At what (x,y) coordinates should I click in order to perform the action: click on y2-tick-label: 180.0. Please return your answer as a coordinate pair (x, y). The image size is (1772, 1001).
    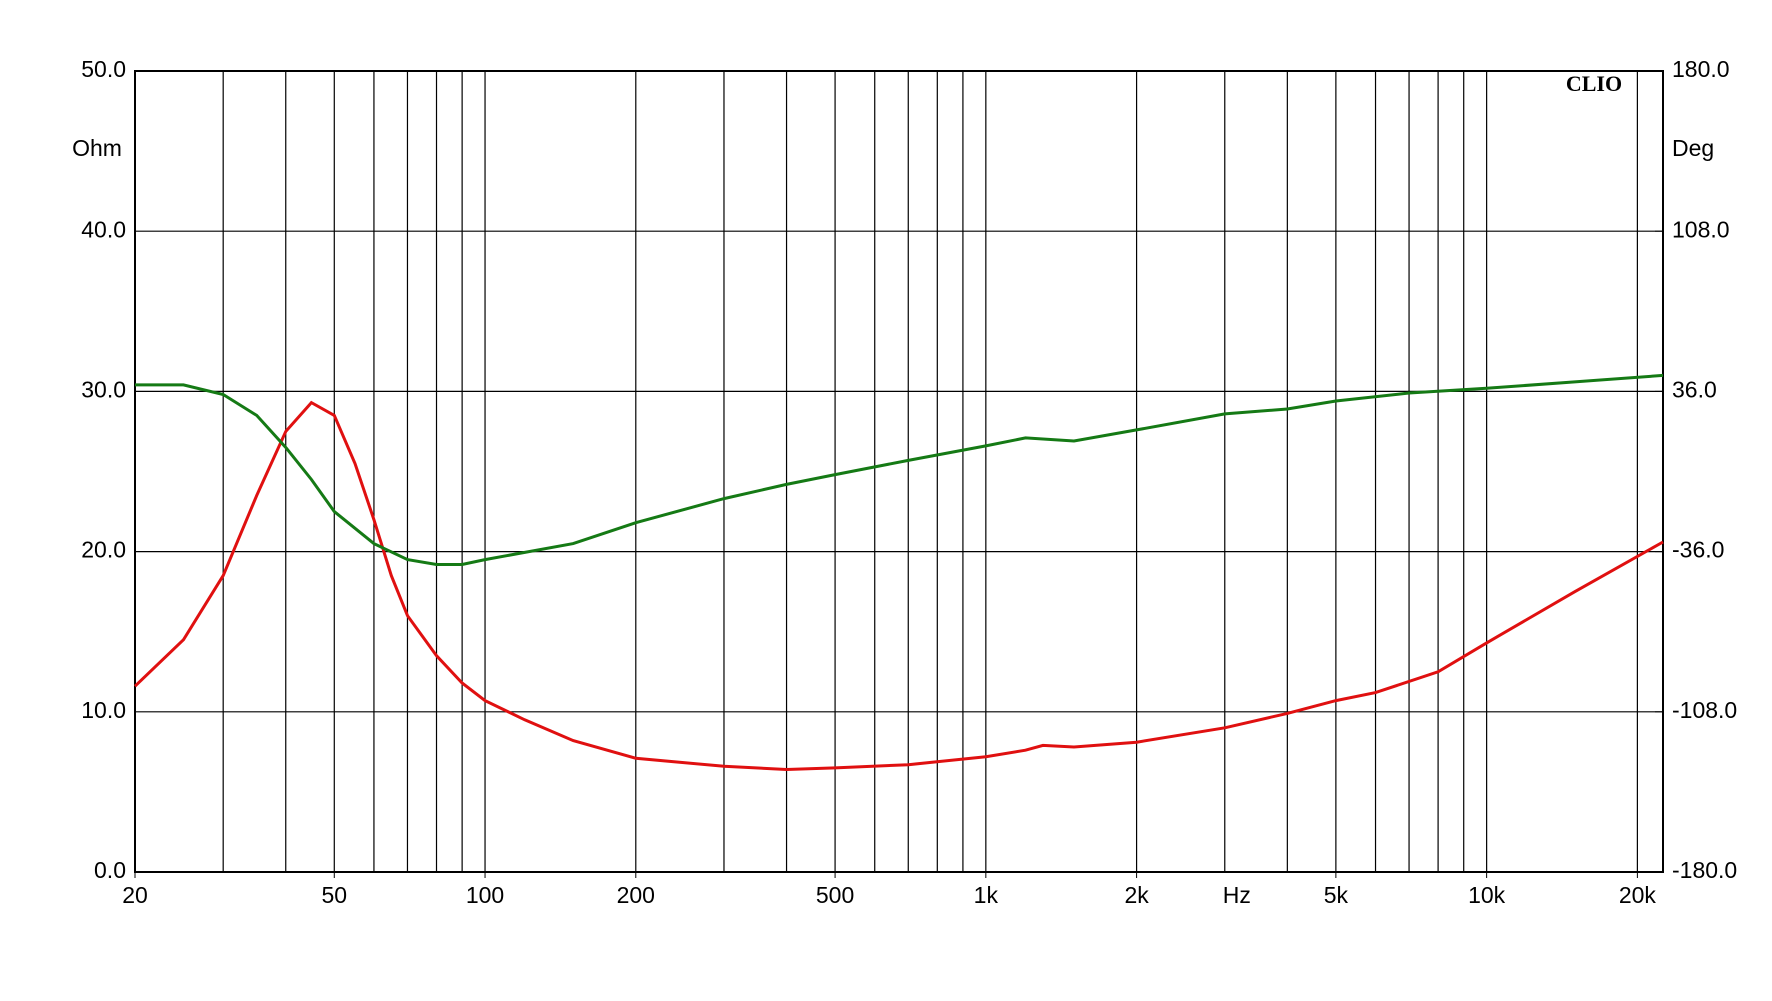
    Looking at the image, I should click on (1701, 69).